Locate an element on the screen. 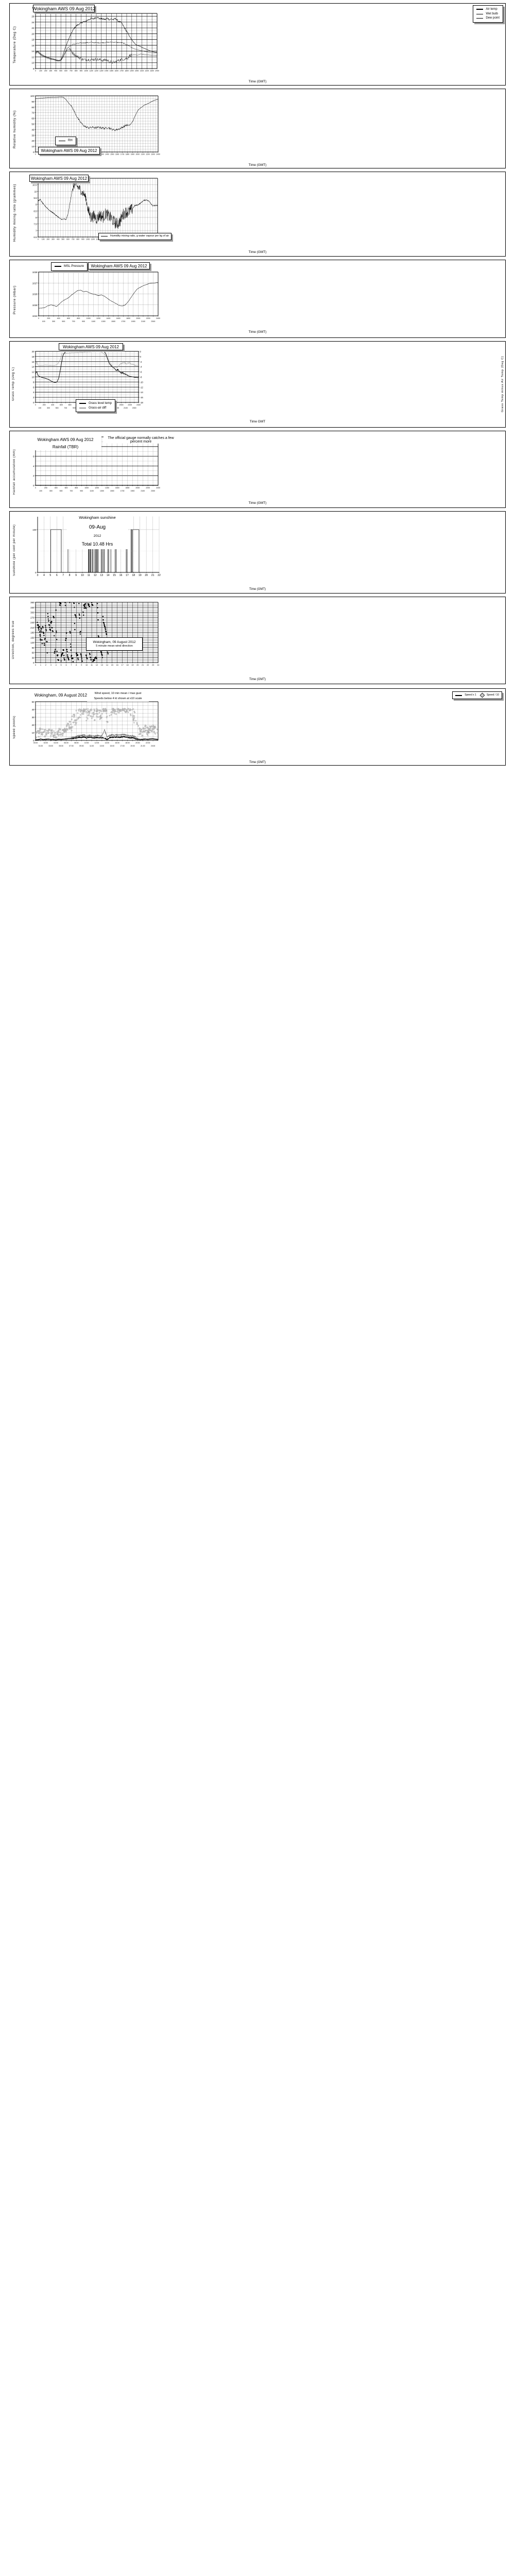  svg-text: 10.5 is located at coordinates (34, 185).